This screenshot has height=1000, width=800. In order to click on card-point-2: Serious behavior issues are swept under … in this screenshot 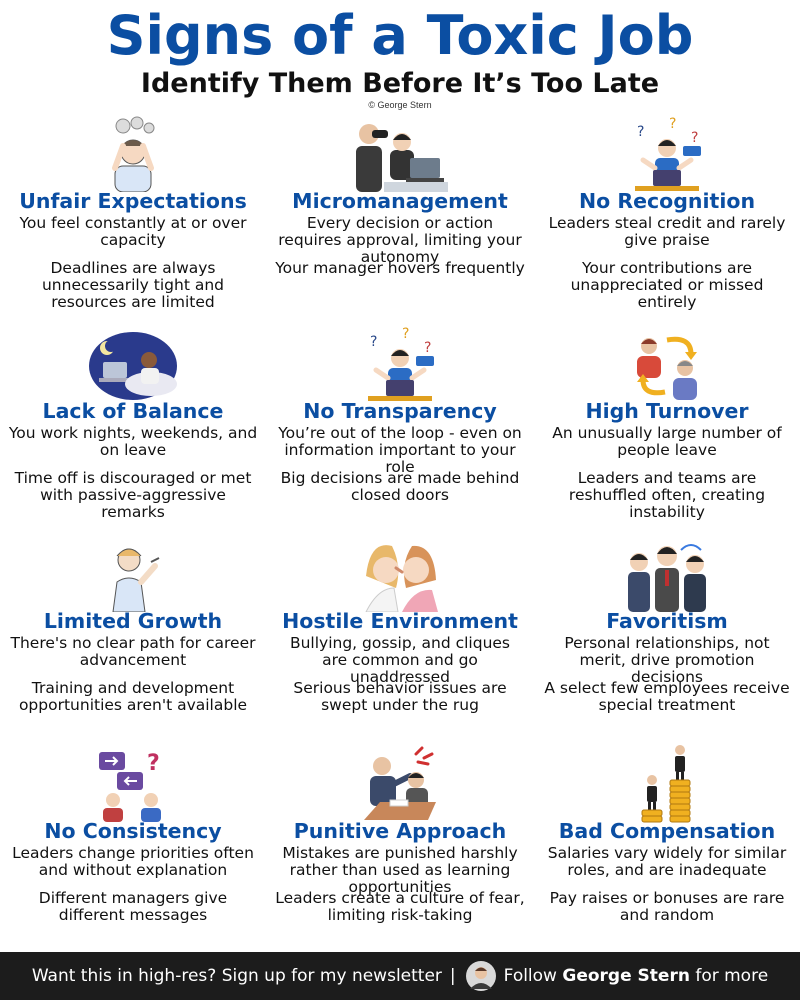, I will do `click(400, 696)`.